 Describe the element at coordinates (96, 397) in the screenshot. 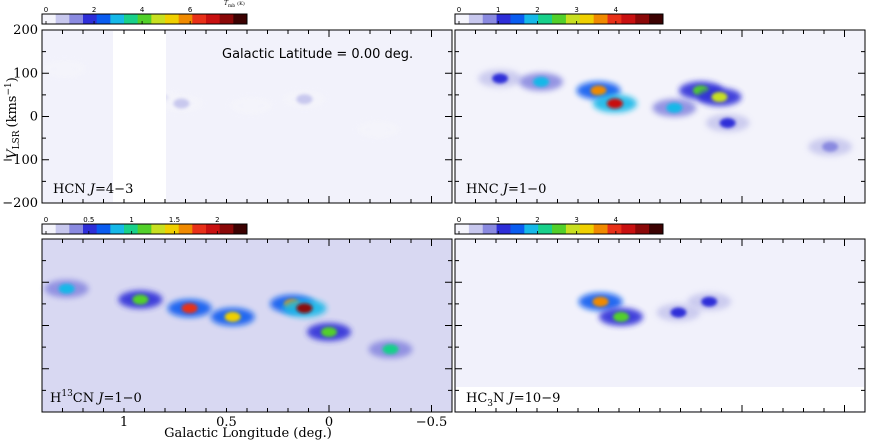

I see `panel-label-h13cn: H13CN J=1−0` at that location.